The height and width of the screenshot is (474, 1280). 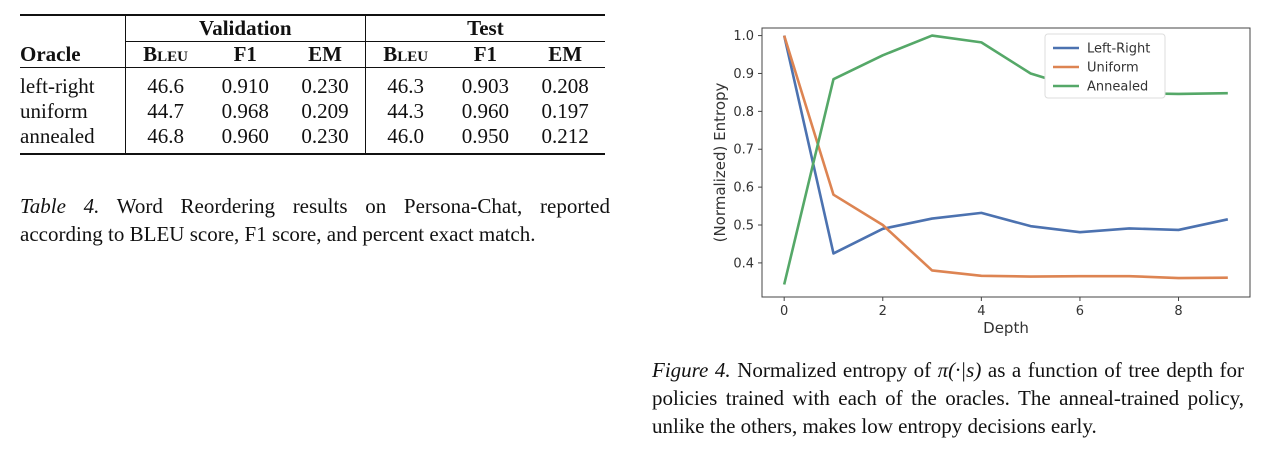 What do you see at coordinates (312, 70) in the screenshot?
I see `table-mid-rule` at bounding box center [312, 70].